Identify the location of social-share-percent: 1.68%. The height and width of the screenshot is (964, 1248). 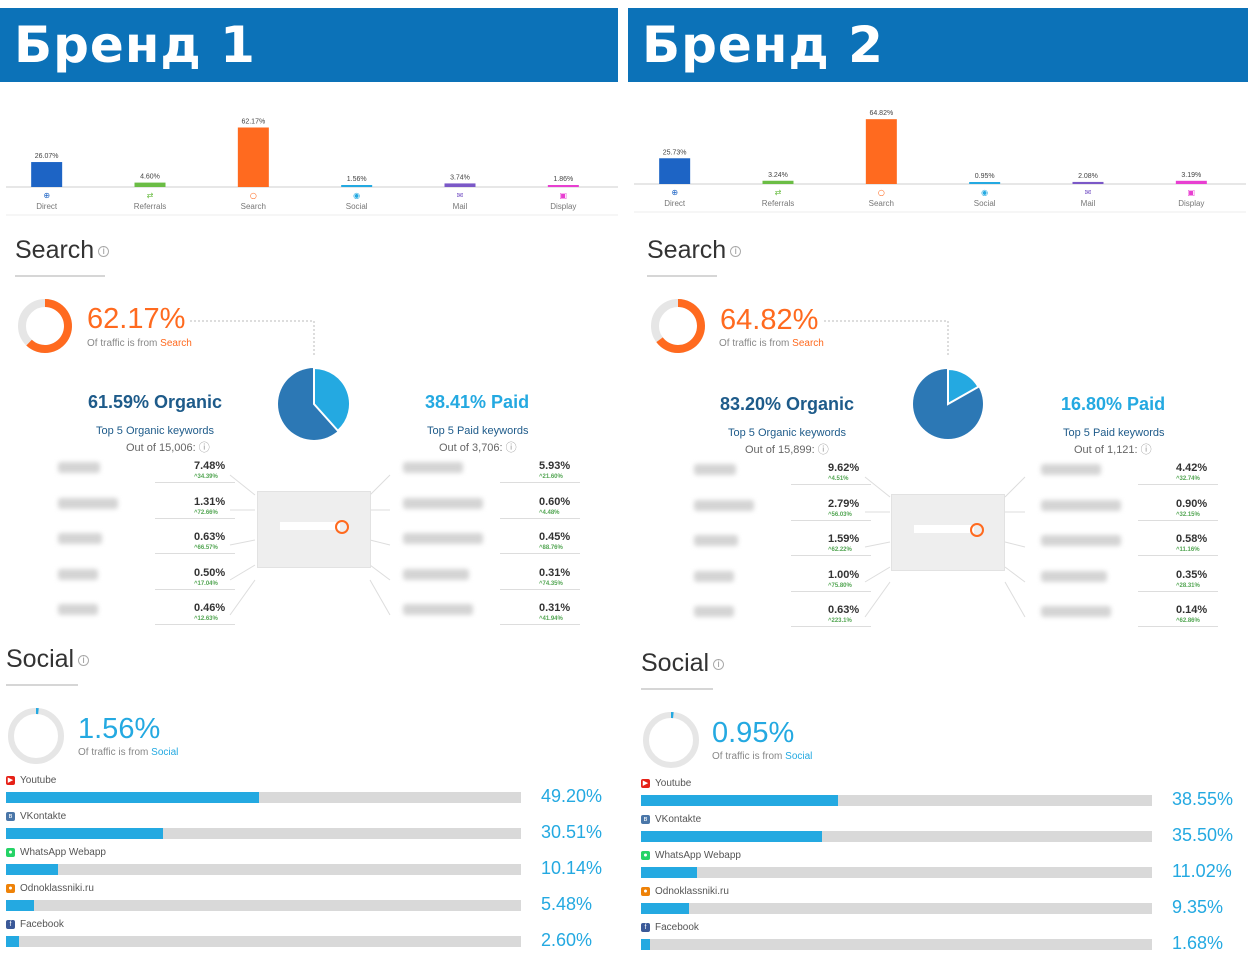
(1198, 943).